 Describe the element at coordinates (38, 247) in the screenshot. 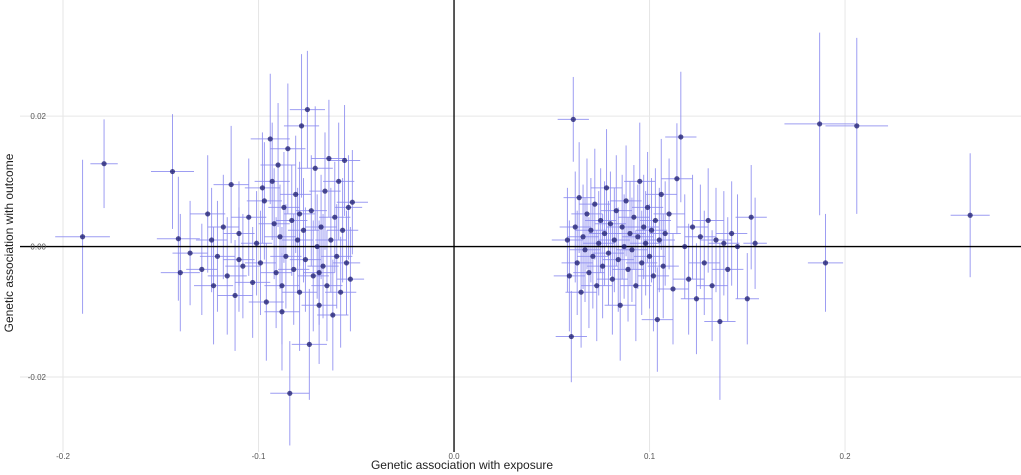

I see `y-tick-label: 0.00` at that location.